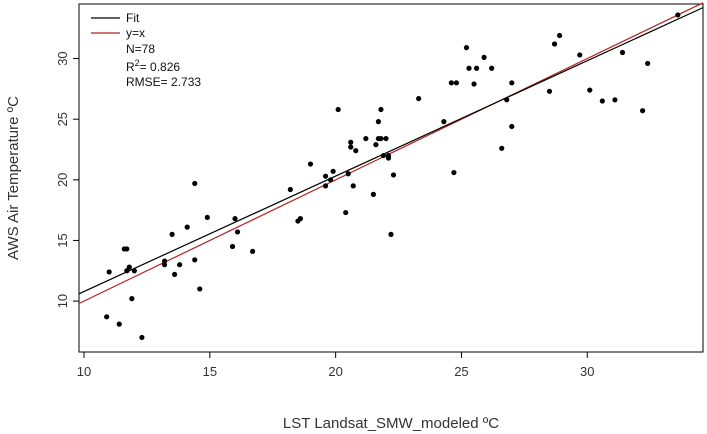 This screenshot has width=707, height=434. I want to click on stat-n: N=78, so click(140, 49).